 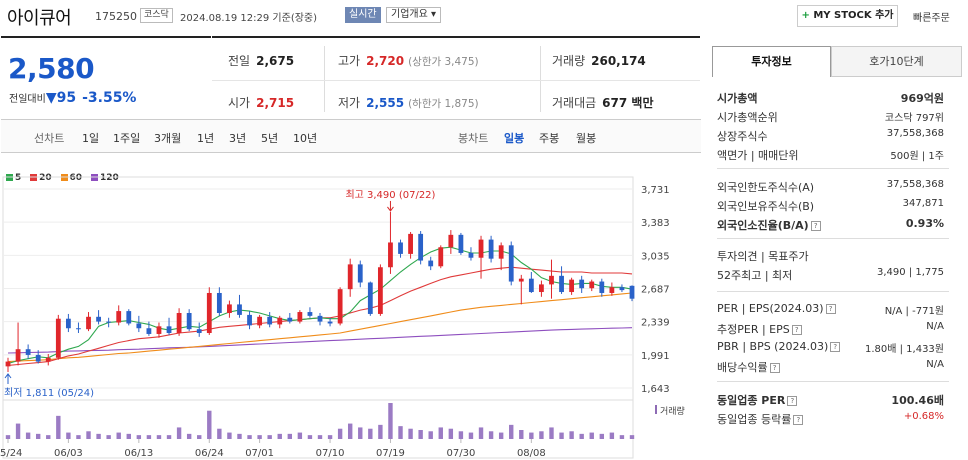 What do you see at coordinates (514, 138) in the screenshot?
I see `candle-daily: 일봉` at bounding box center [514, 138].